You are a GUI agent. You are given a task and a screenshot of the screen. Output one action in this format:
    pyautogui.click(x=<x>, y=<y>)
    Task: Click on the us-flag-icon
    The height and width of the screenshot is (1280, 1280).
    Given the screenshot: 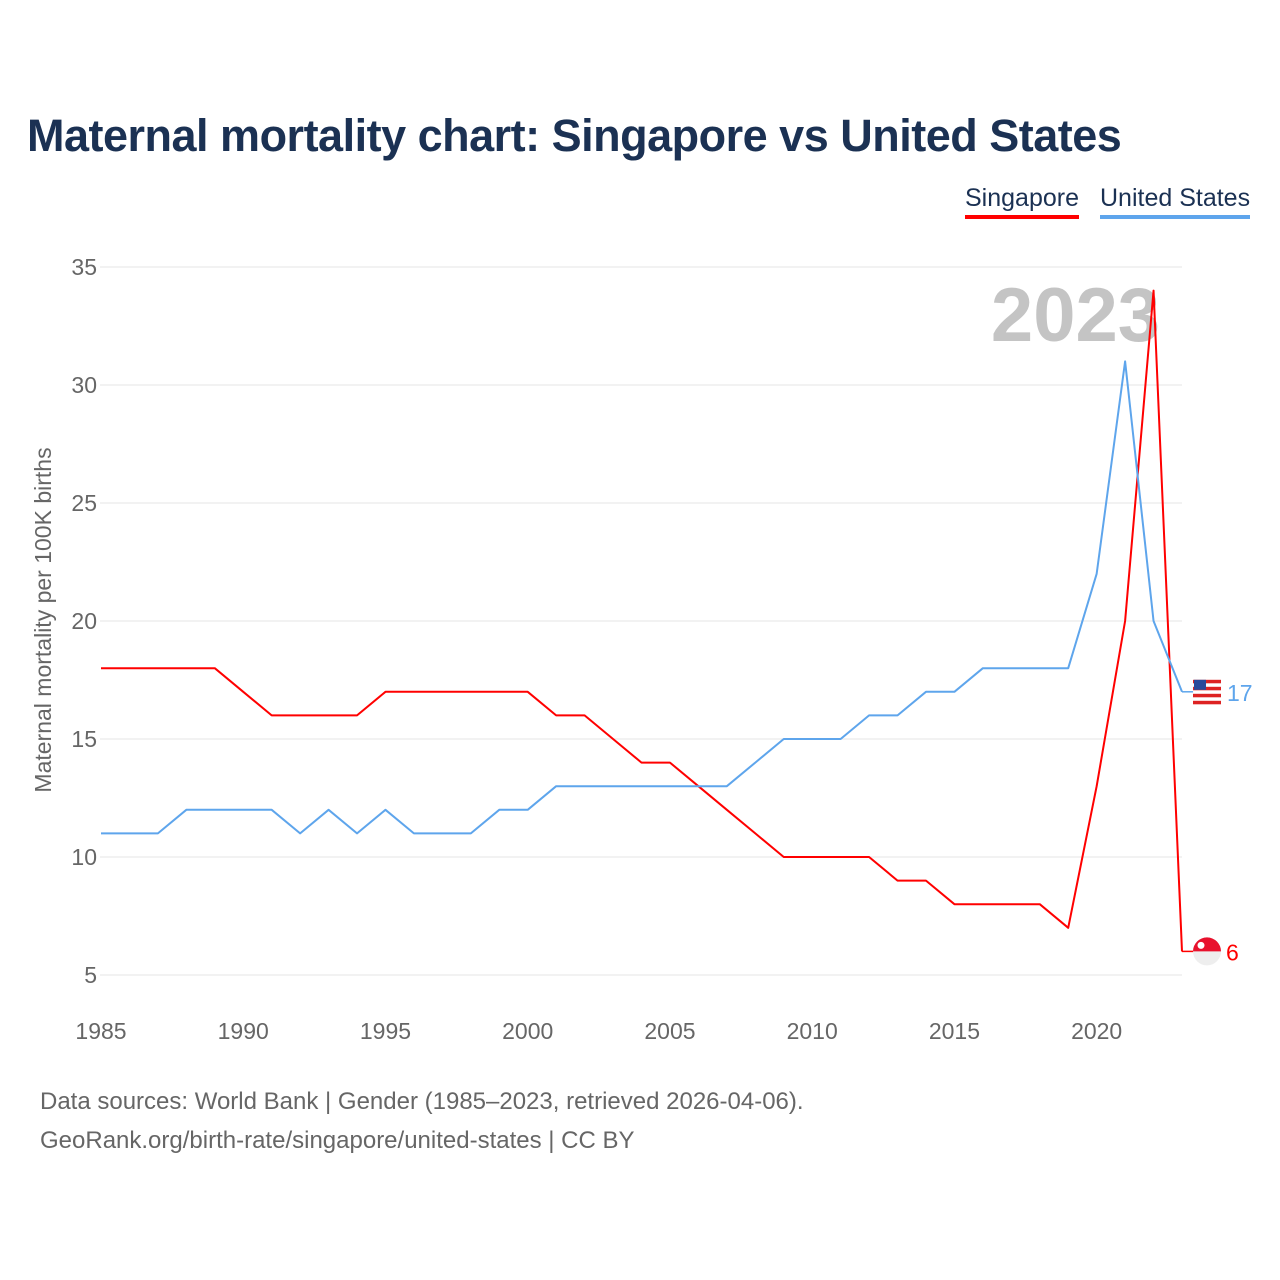 What is the action you would take?
    pyautogui.click(x=1207, y=691)
    